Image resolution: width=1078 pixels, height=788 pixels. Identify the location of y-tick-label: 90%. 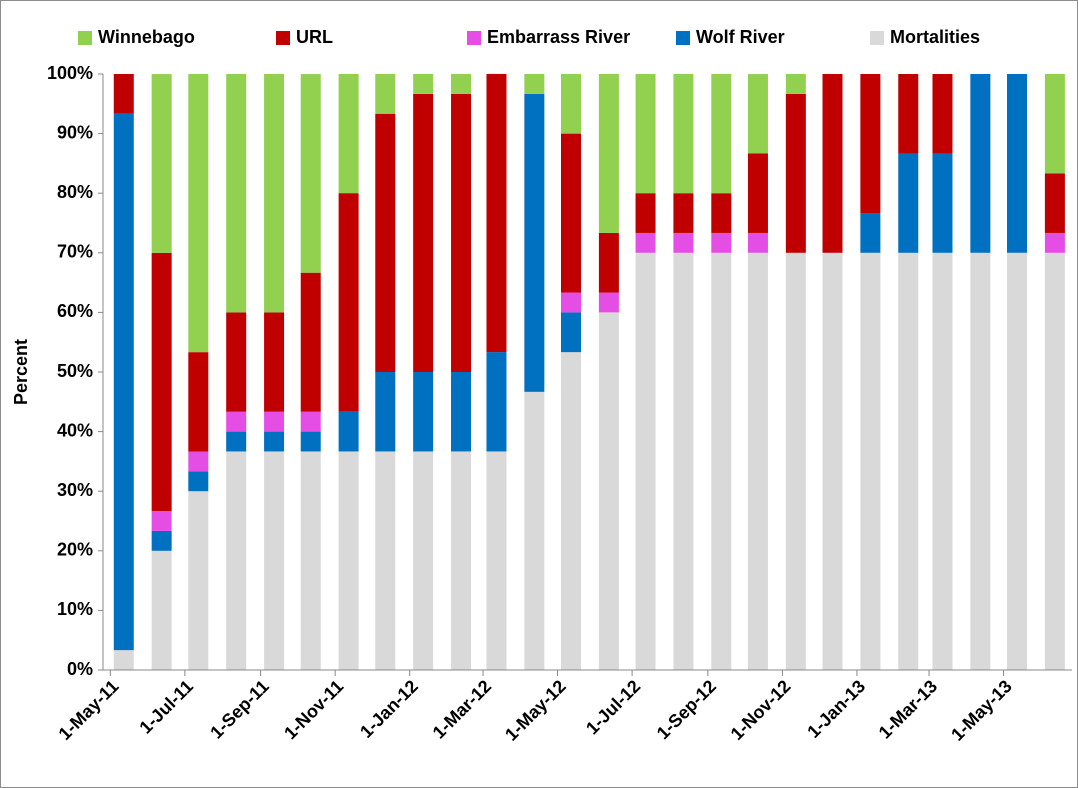
(75, 132).